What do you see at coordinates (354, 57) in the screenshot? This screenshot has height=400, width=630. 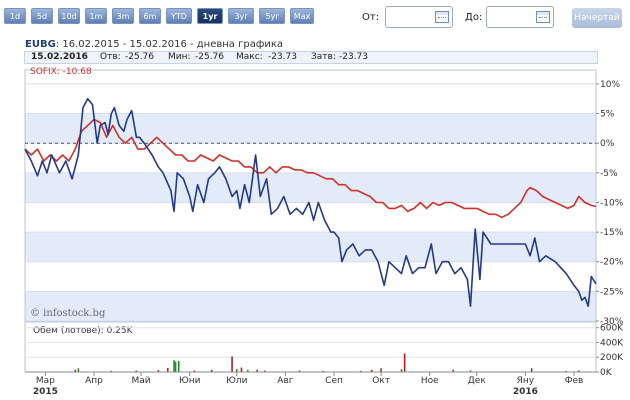 I see `close-value: -23.73` at bounding box center [354, 57].